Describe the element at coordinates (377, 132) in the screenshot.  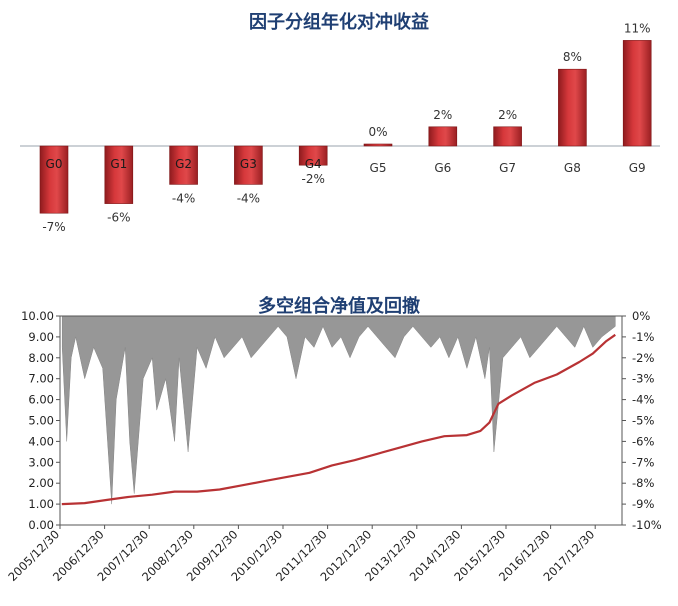
I see `data-label: 0%` at that location.